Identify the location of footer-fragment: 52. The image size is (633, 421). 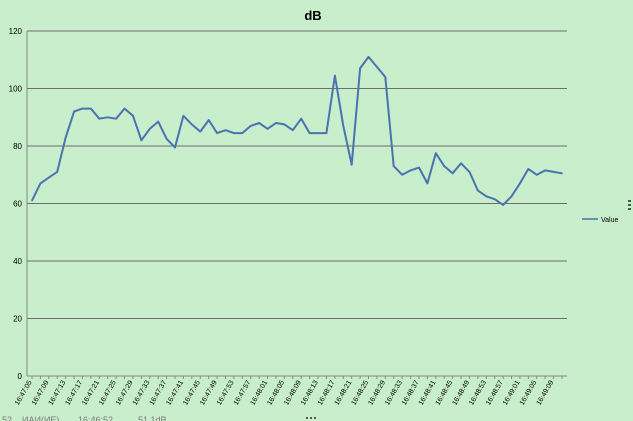
(7, 418).